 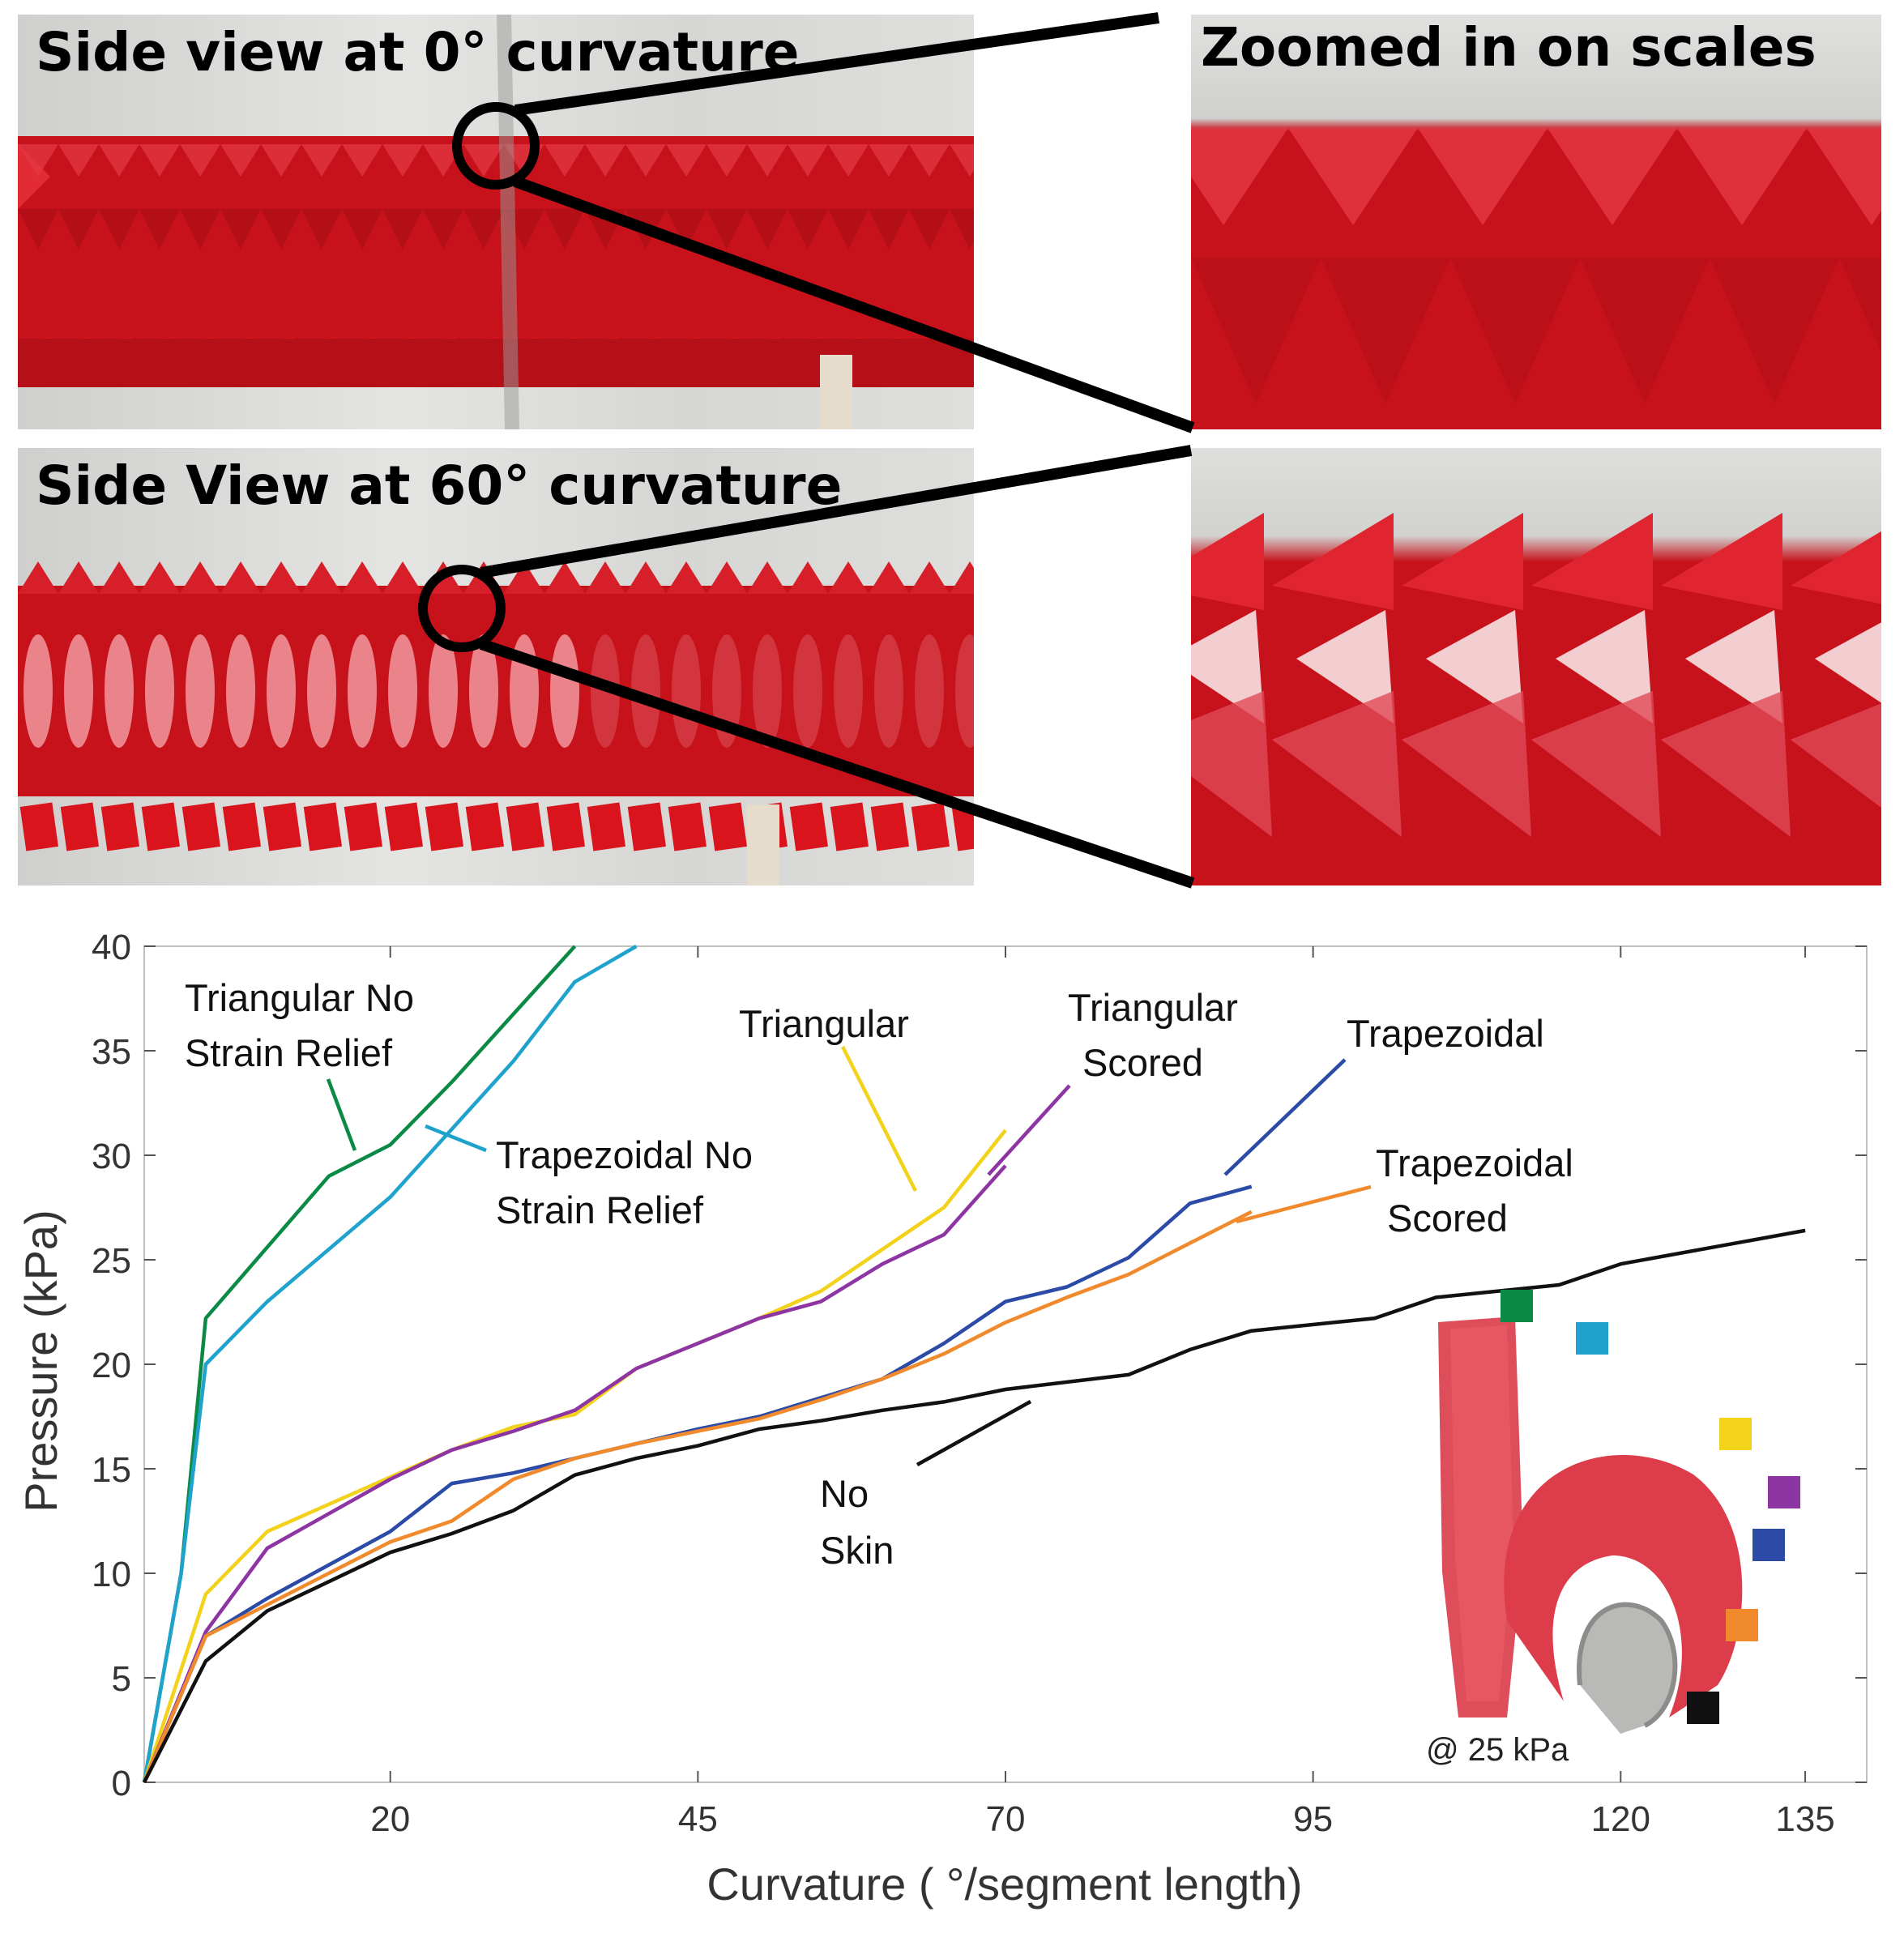 What do you see at coordinates (1703, 1708) in the screenshot?
I see `key-square-no-skin` at bounding box center [1703, 1708].